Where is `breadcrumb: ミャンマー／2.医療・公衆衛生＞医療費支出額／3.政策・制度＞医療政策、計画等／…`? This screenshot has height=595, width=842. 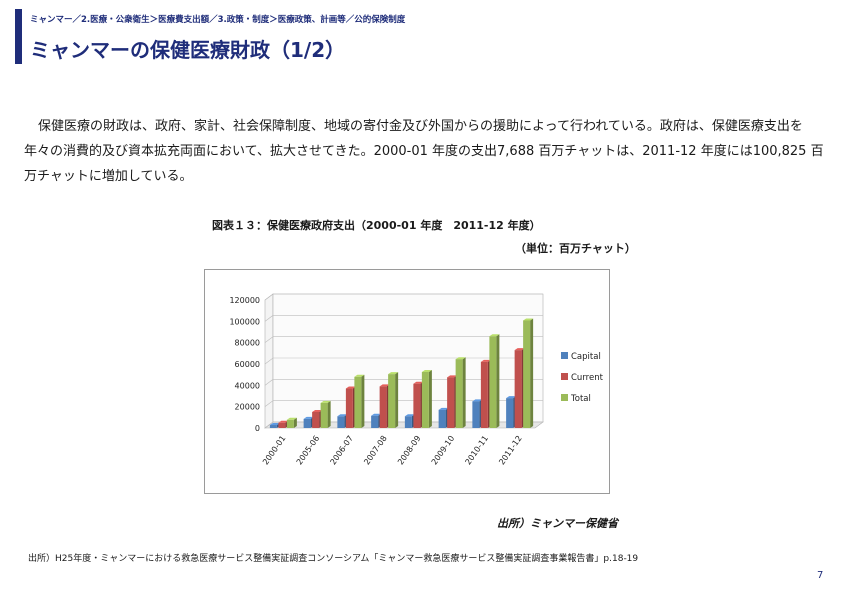
breadcrumb: ミャンマー／2.医療・公衆衛生＞医療費支出額／3.政策・制度＞医療政策、計画等／… is located at coordinates (218, 20).